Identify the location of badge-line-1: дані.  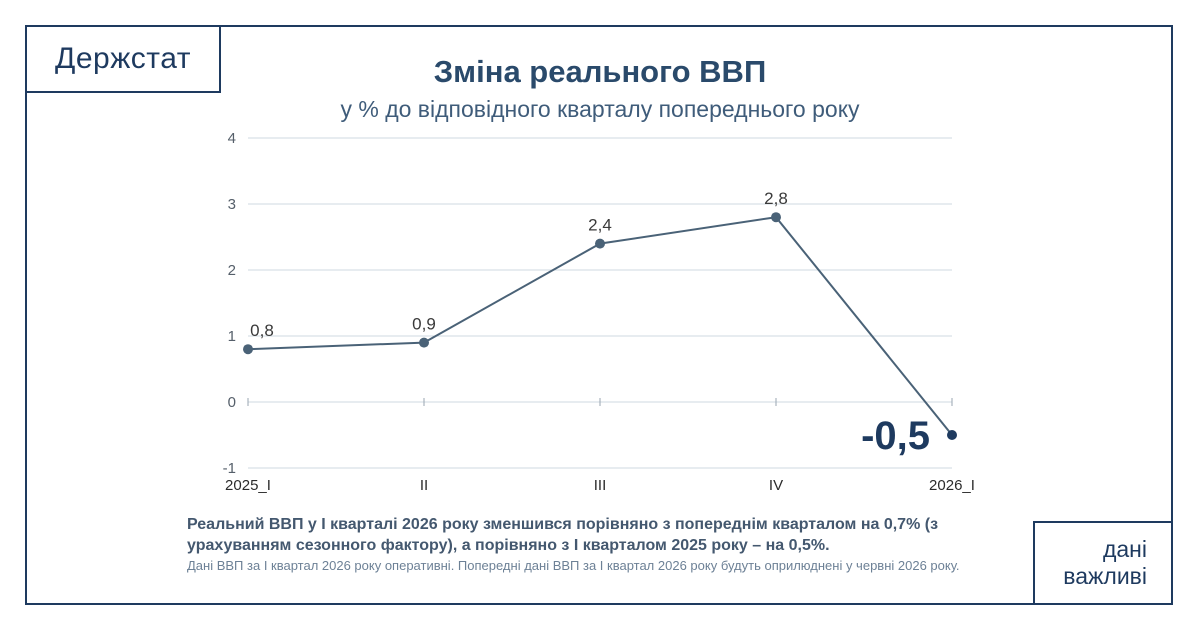
(1124, 549).